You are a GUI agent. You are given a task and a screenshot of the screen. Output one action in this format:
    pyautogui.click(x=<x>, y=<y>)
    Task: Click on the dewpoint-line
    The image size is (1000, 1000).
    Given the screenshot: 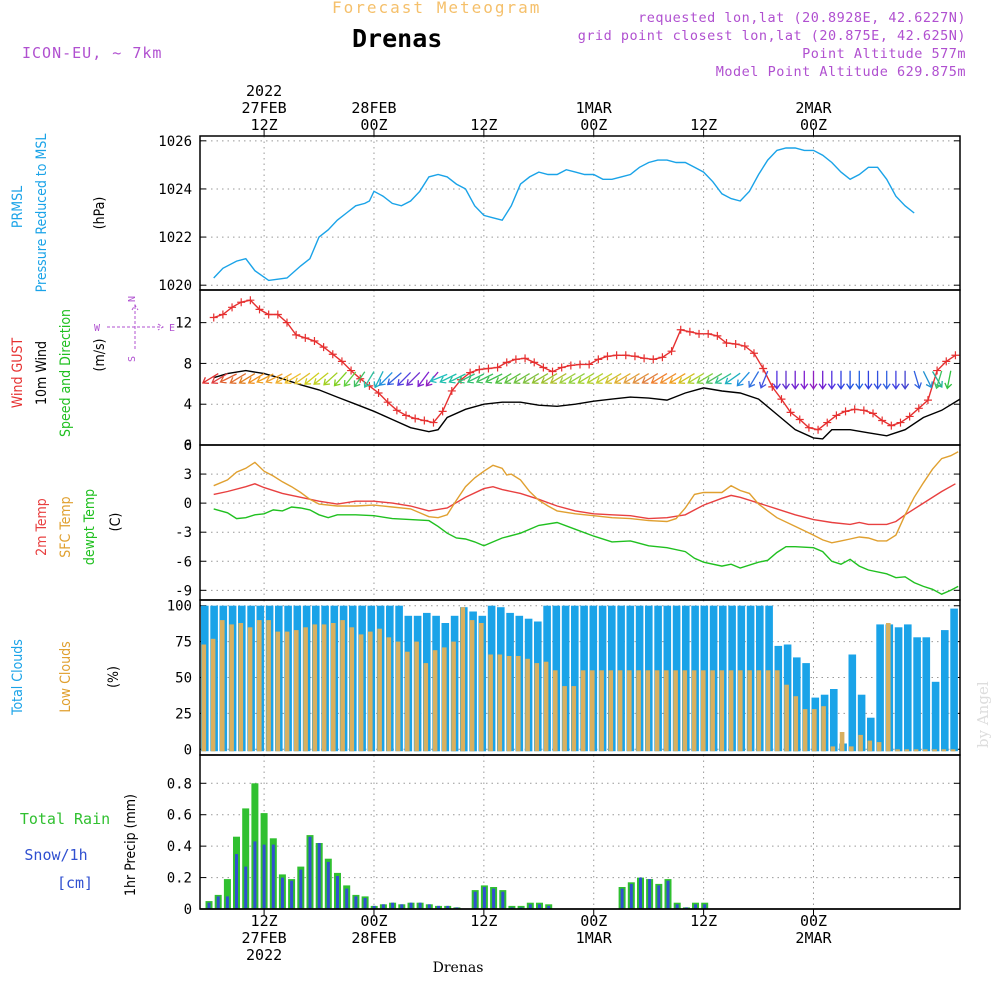 What is the action you would take?
    pyautogui.click(x=586, y=550)
    